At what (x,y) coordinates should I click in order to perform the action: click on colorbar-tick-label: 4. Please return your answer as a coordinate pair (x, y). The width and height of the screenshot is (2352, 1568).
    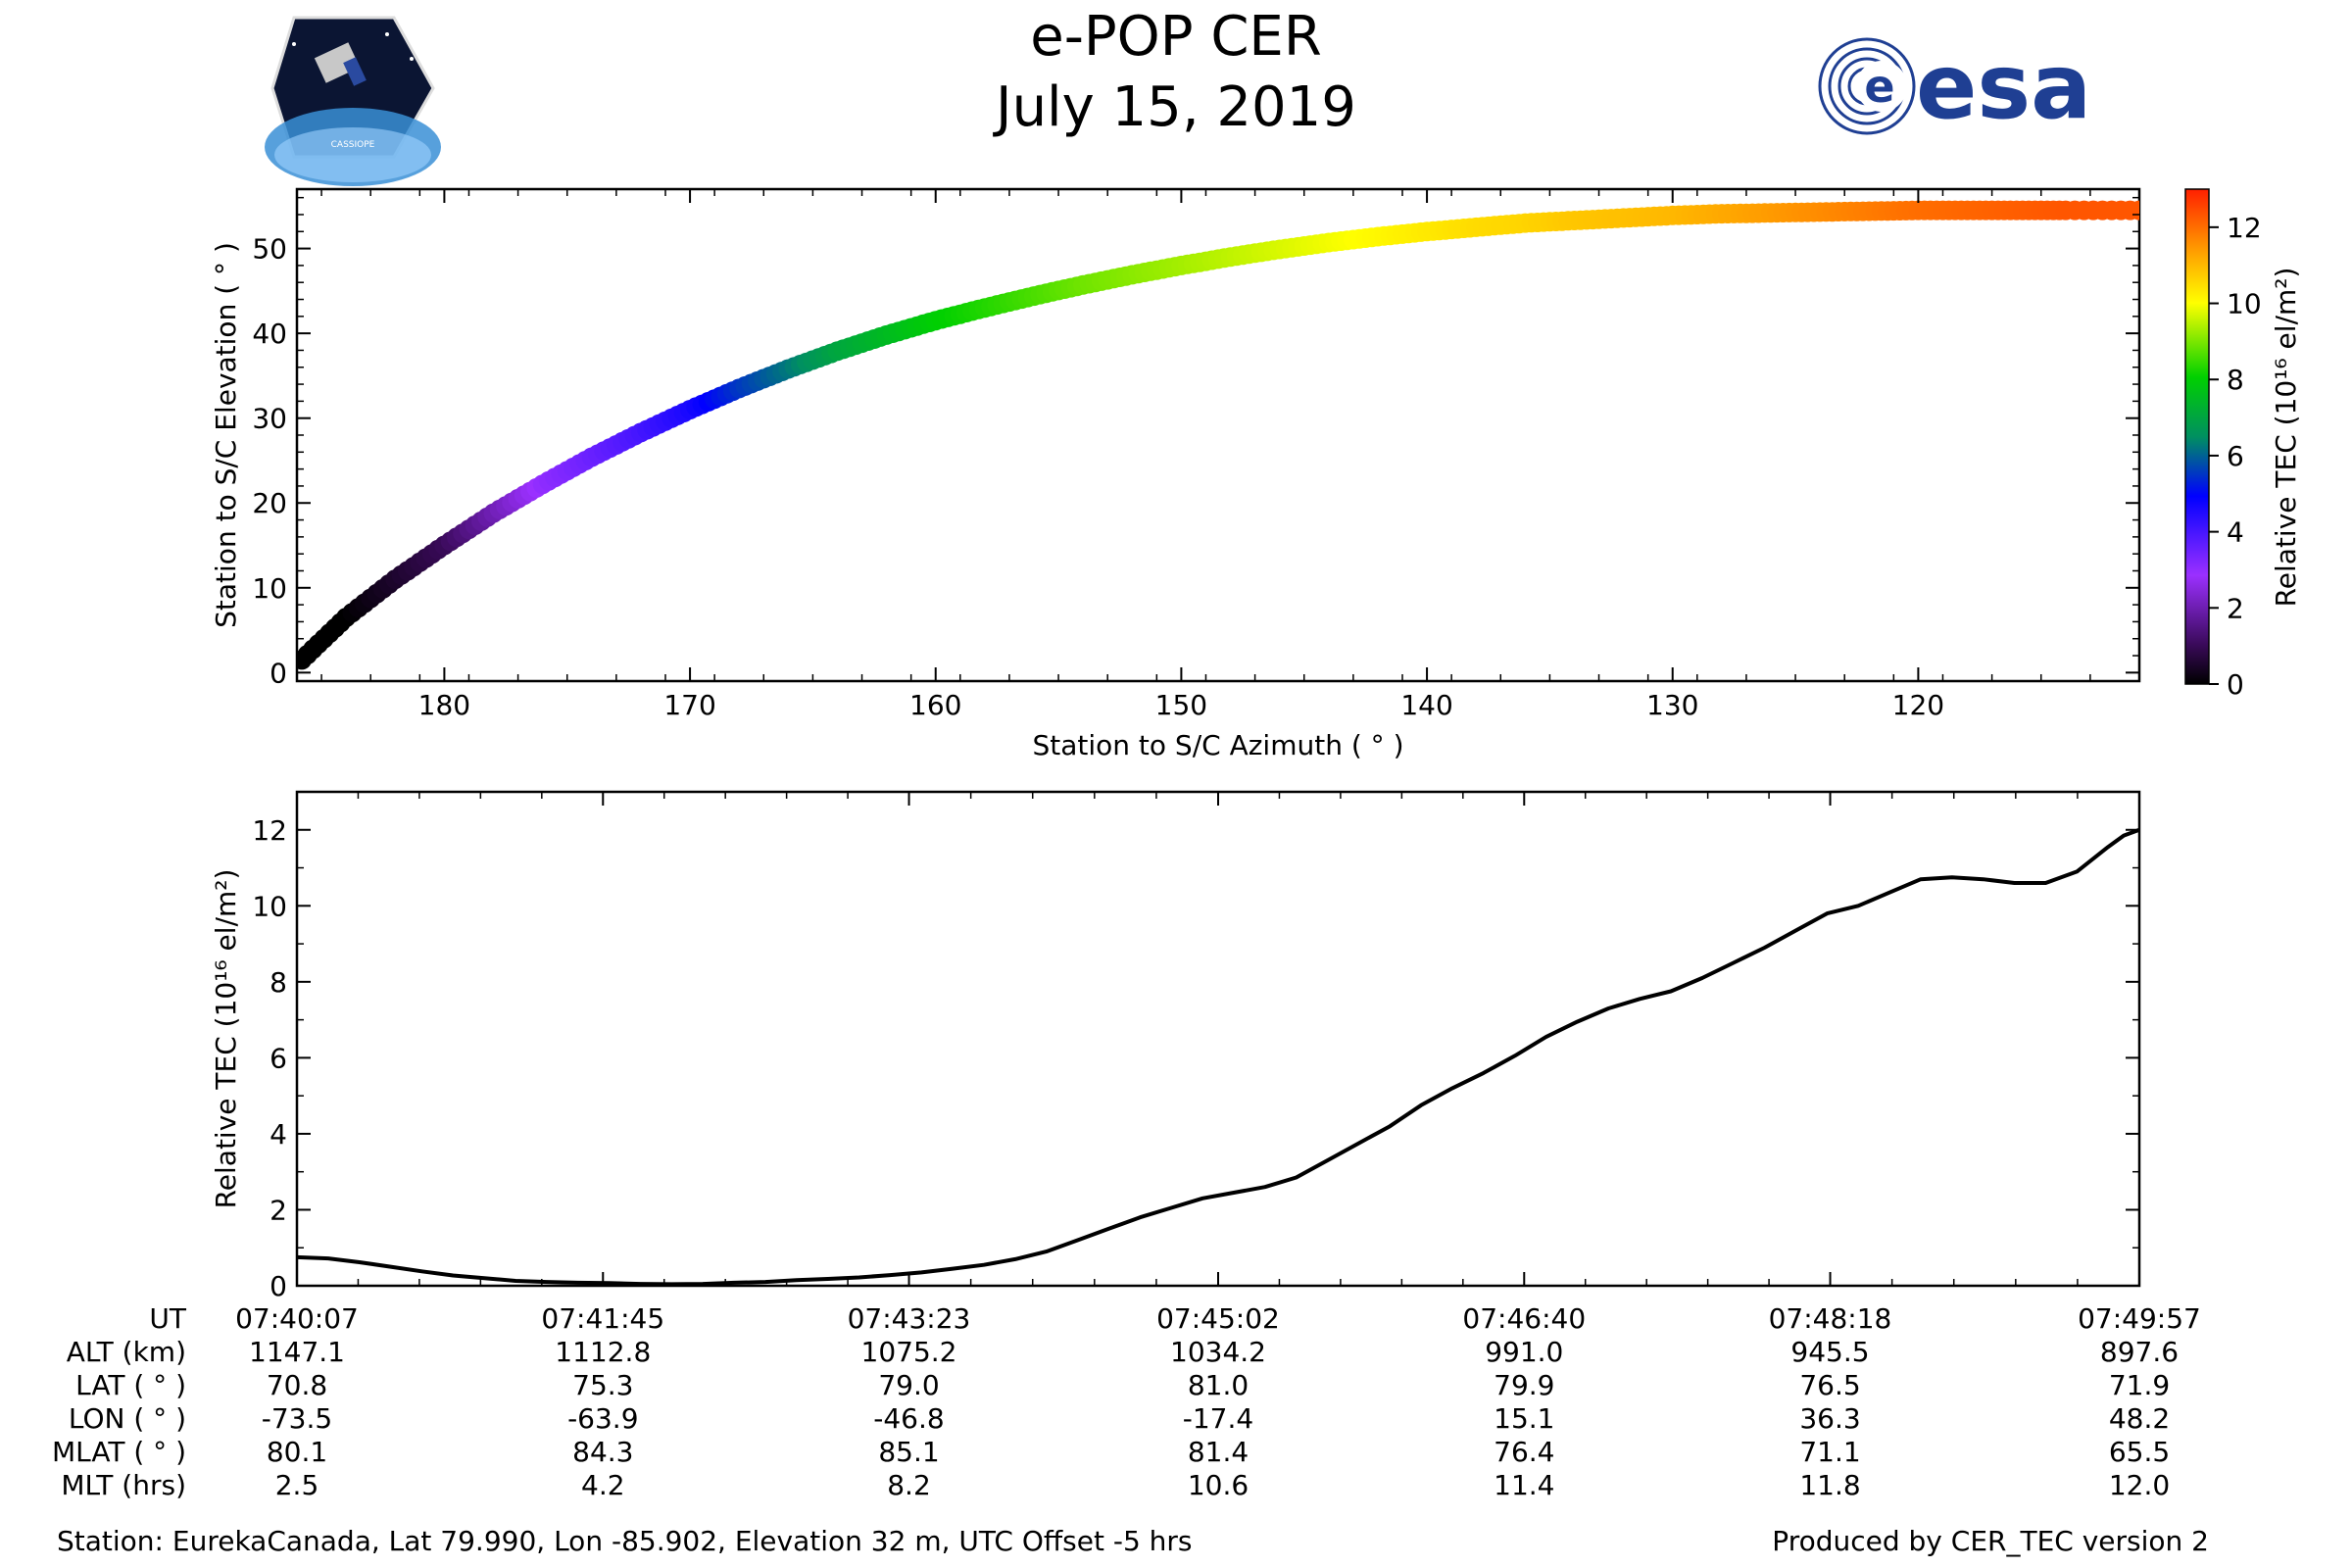
    Looking at the image, I should click on (2235, 532).